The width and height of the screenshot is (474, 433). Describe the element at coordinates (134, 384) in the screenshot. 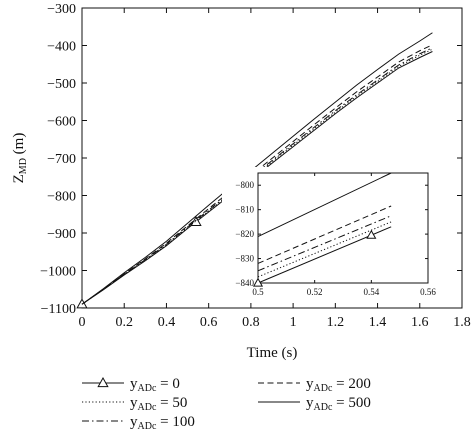

I see `legend-label-var-0: y` at that location.